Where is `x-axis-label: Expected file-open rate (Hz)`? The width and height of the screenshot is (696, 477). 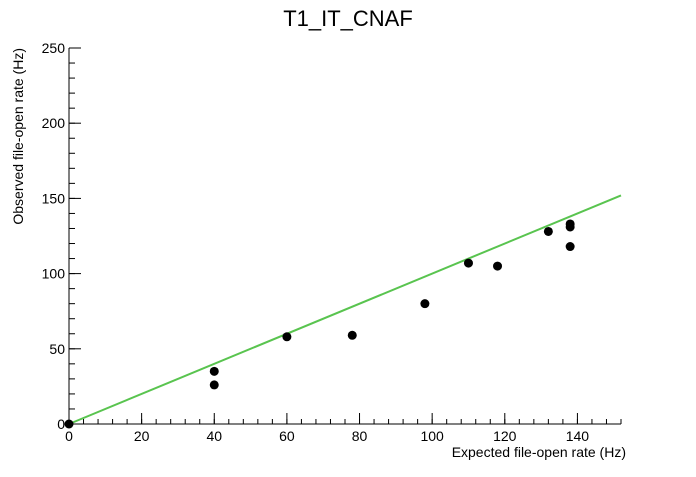
x-axis-label: Expected file-open rate (Hz) is located at coordinates (539, 452).